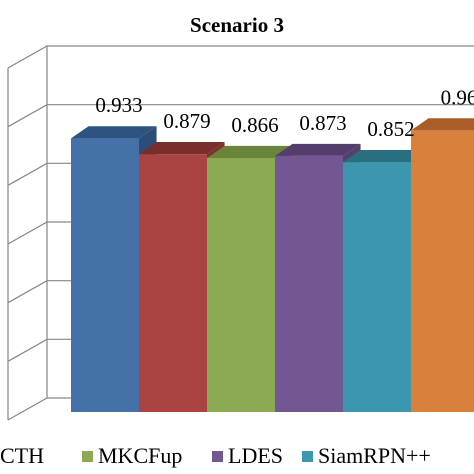 The height and width of the screenshot is (474, 474). Describe the element at coordinates (255, 455) in the screenshot. I see `legend-label-2: LDES` at that location.